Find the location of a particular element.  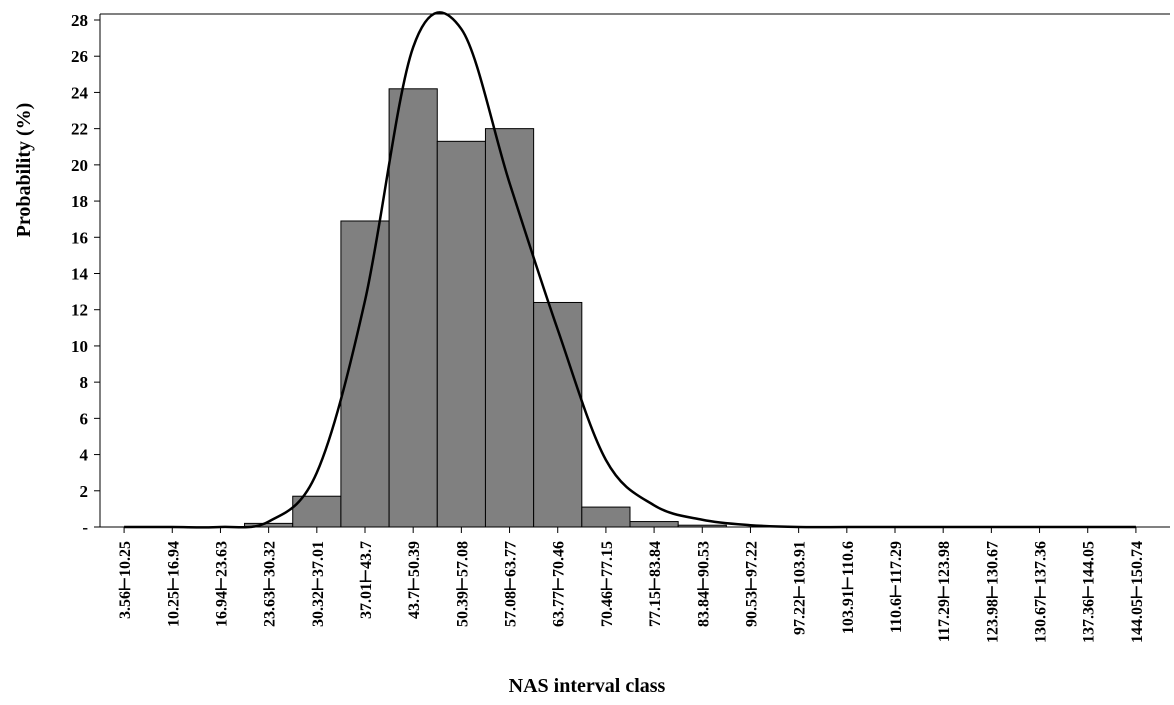

x-tick-label: 70.46⊢77.15 is located at coordinates (607, 584).